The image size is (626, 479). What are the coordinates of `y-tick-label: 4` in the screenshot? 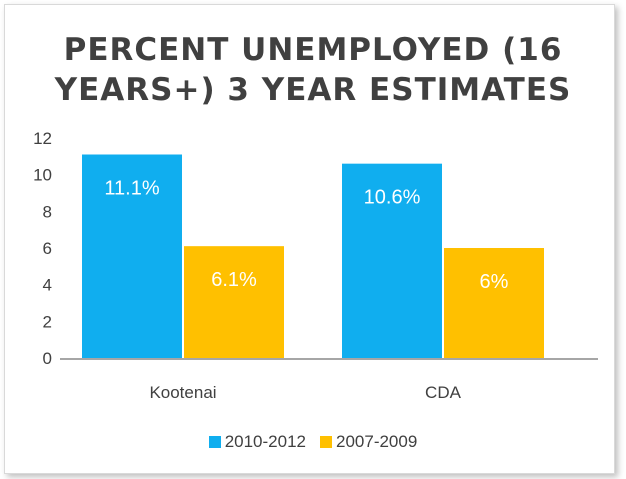 It's located at (47, 285).